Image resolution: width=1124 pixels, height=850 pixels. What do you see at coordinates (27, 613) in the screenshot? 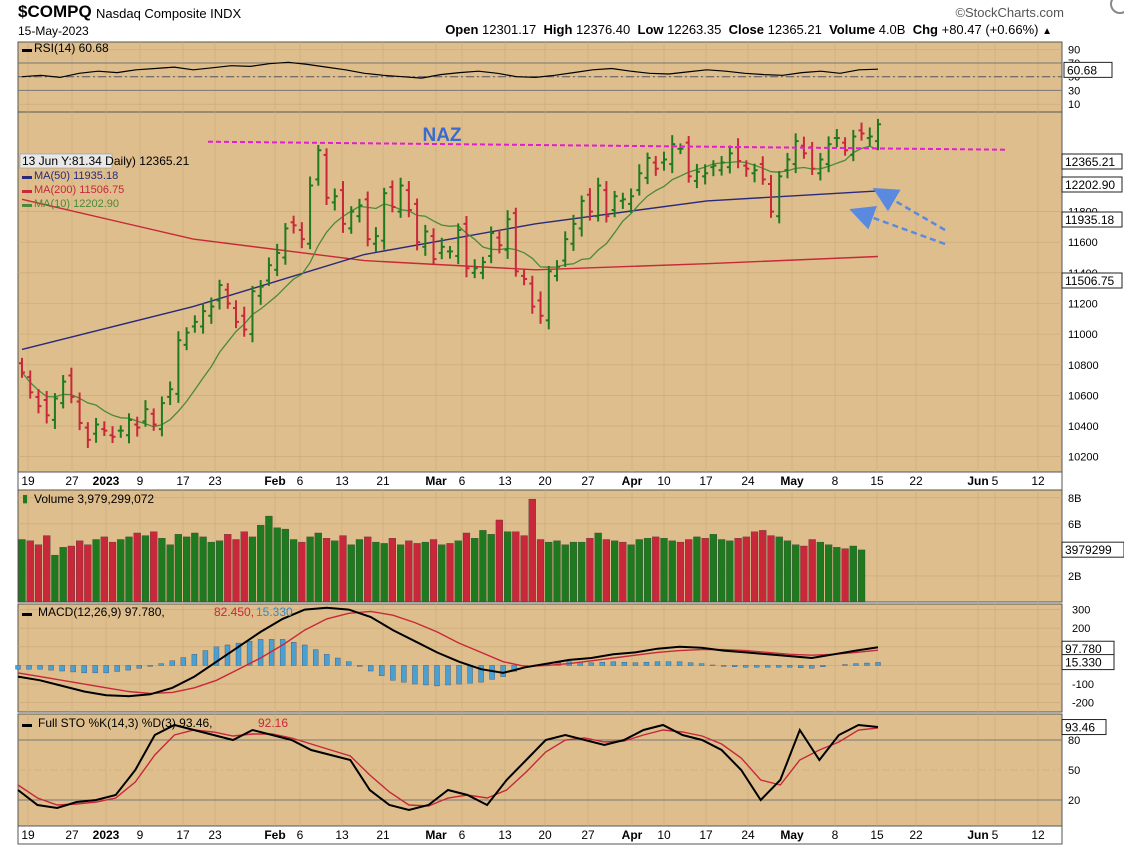
I see `macd-legend-swatch: ▬` at bounding box center [27, 613].